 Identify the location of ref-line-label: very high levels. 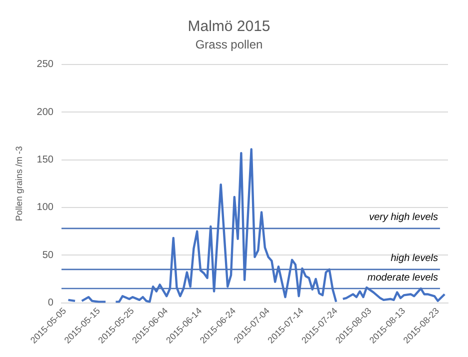
(403, 218).